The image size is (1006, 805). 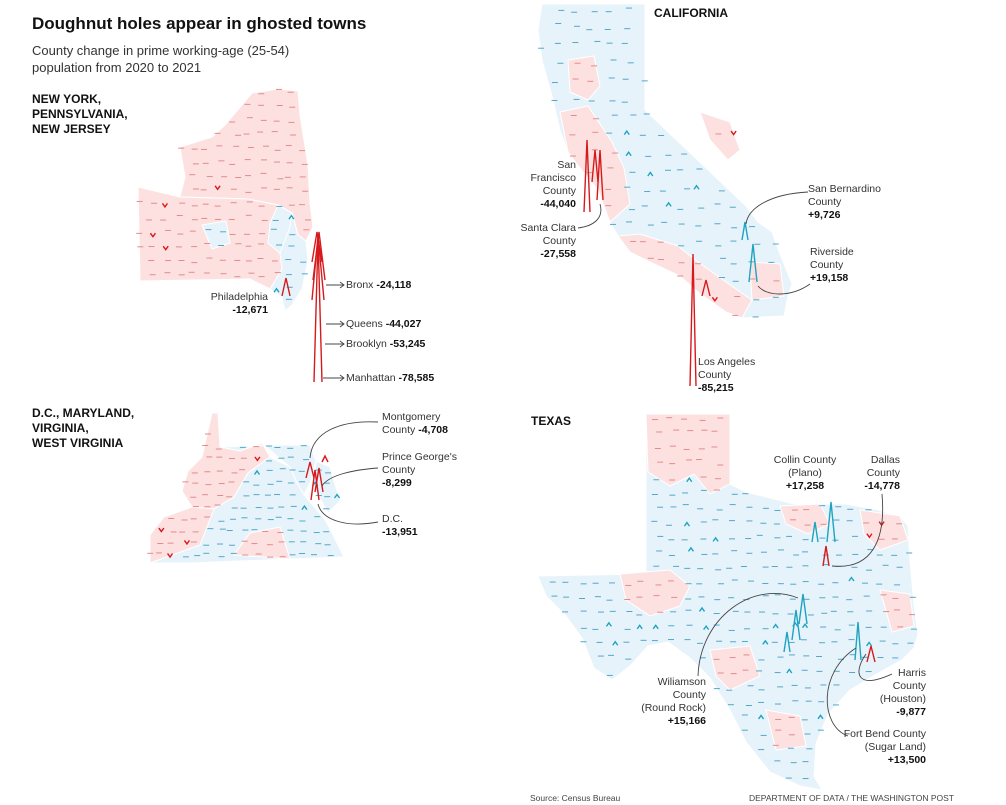 I want to click on credit-note: DEPARTMENT OF DATA / THE WASHINGTON POST, so click(x=851, y=798).